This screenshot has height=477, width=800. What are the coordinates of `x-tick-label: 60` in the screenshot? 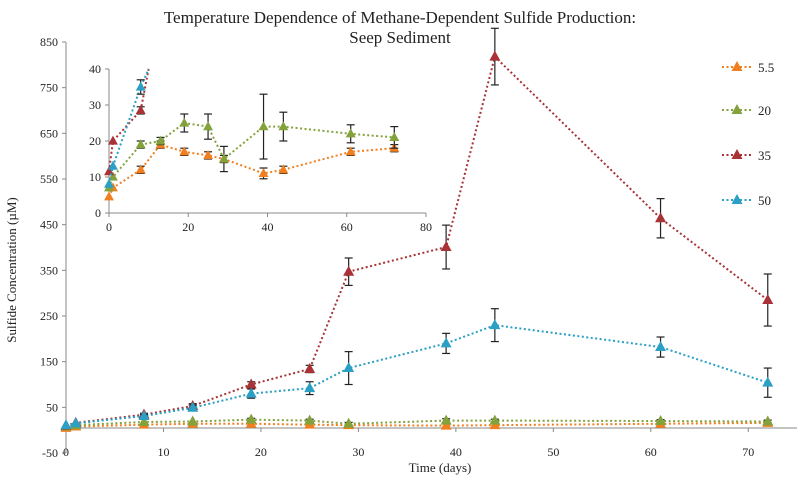 It's located at (651, 452).